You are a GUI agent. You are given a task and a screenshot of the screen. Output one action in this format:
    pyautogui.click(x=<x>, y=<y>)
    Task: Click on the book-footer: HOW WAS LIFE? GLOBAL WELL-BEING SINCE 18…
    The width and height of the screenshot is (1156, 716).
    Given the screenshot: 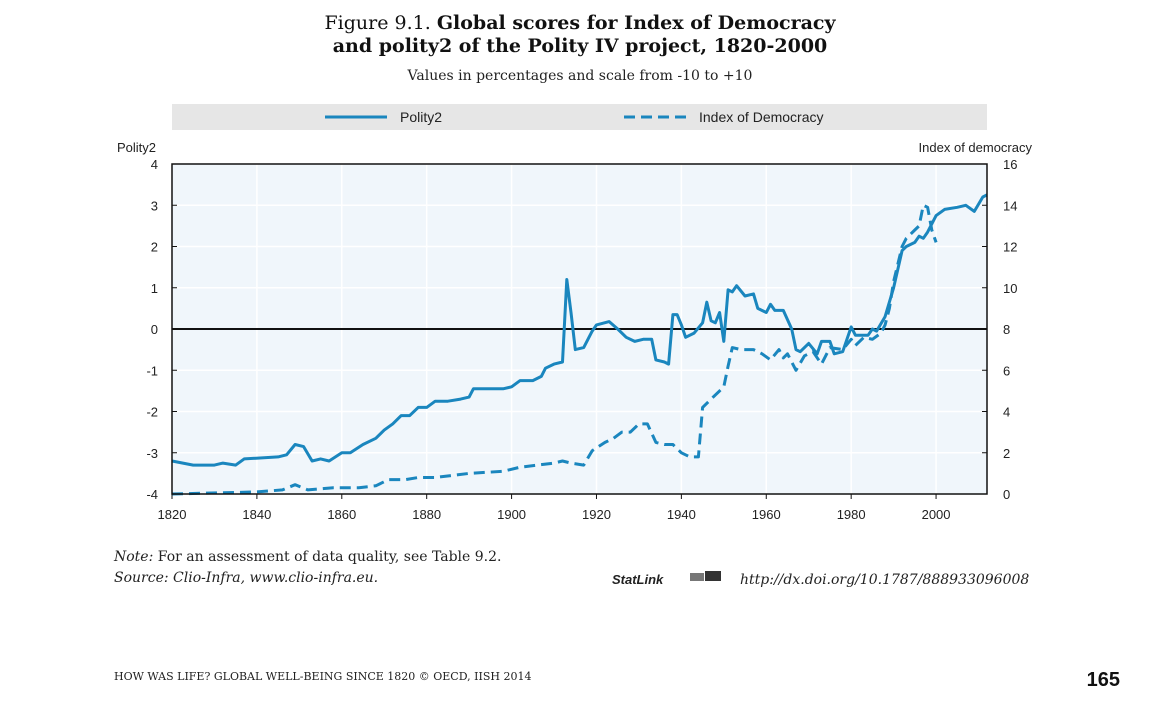 What is the action you would take?
    pyautogui.click(x=322, y=676)
    